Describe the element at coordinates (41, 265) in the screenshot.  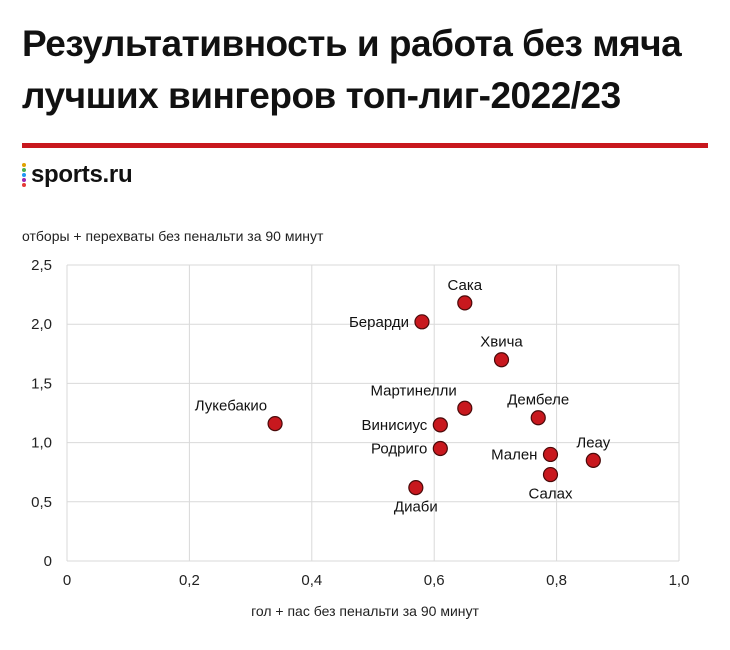
I see `y-tick-label: 2,5` at that location.